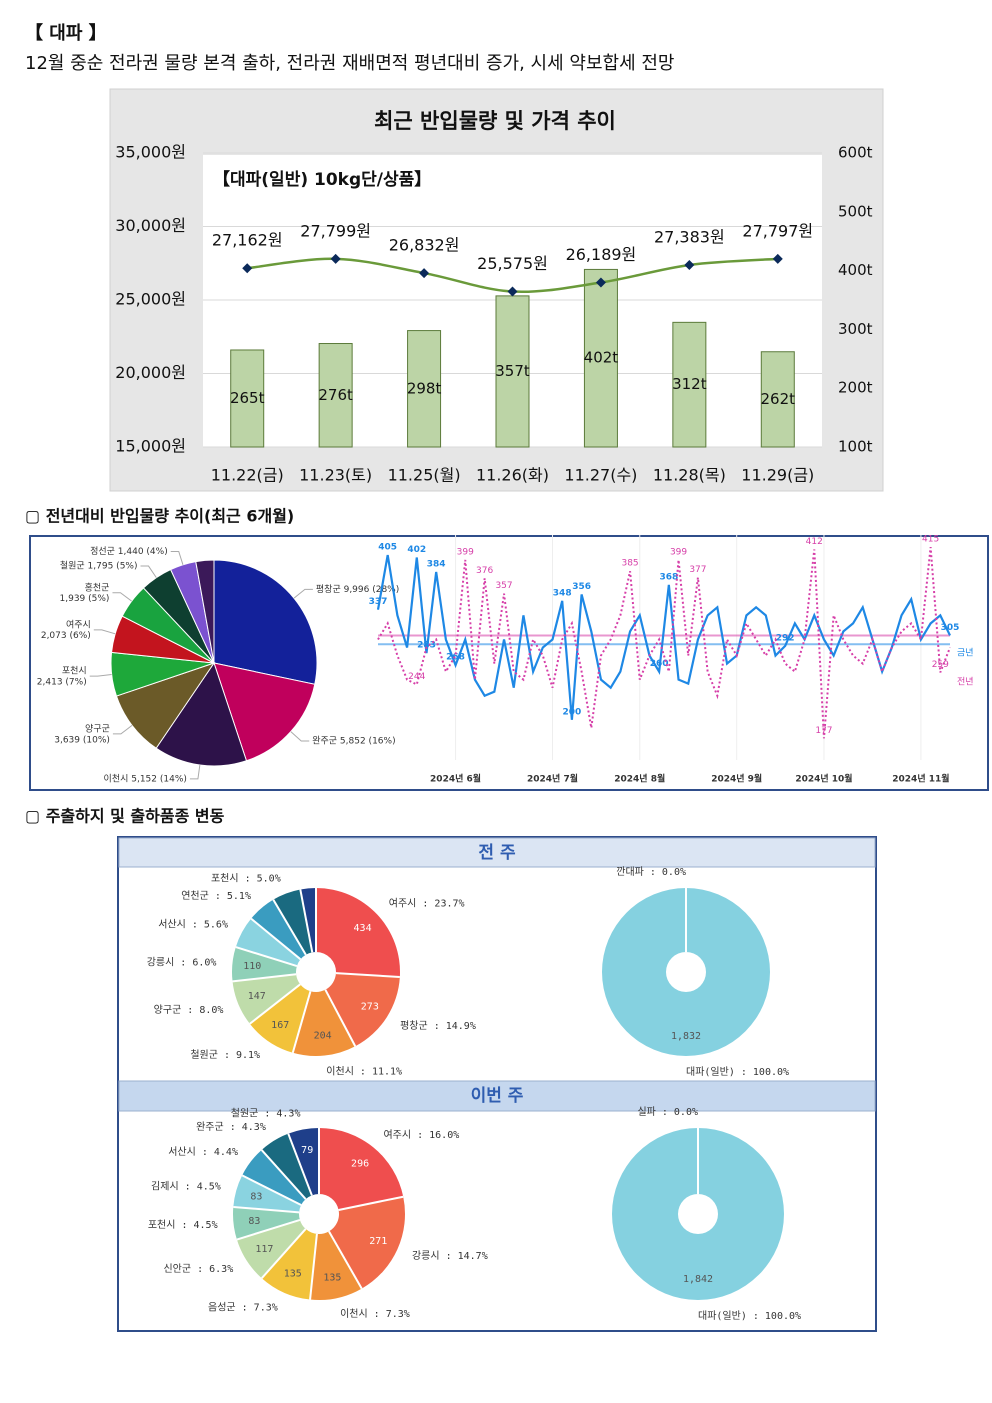 Image resolution: width=992 pixels, height=1403 pixels. Describe the element at coordinates (940, 665) in the screenshot. I see `point-label: 259` at that location.